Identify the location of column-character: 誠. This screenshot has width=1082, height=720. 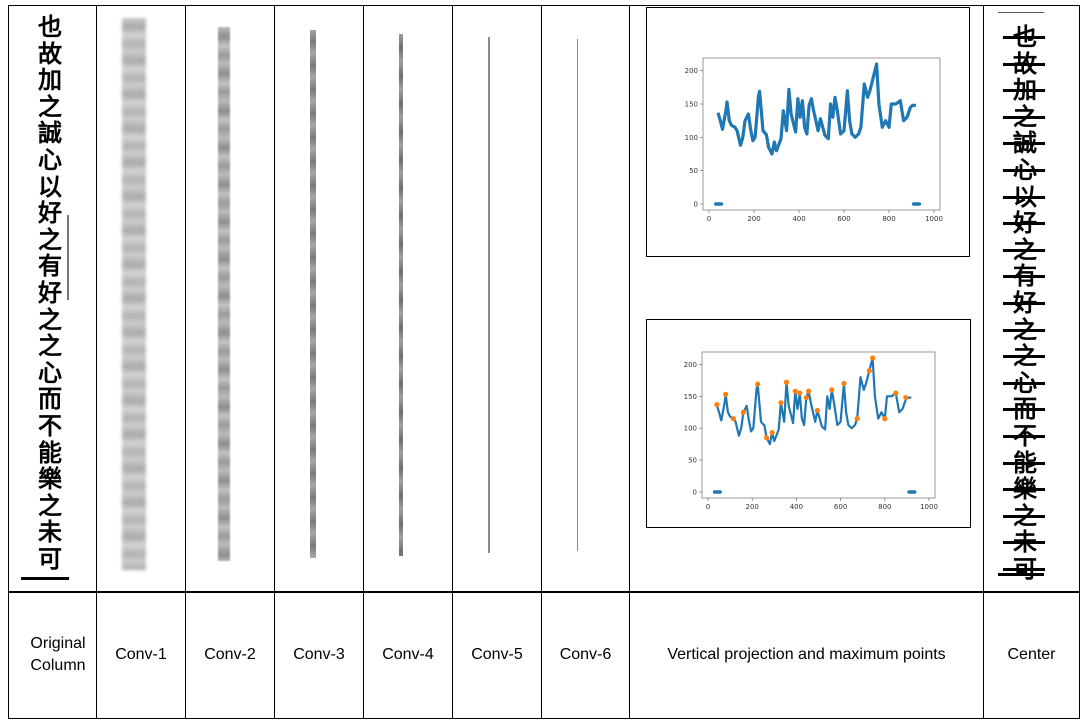
(1024, 143).